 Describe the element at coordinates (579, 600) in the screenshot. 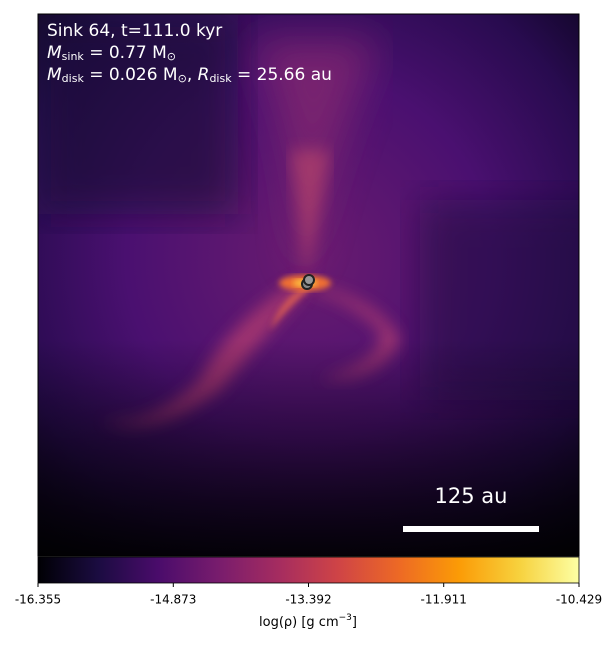

I see `colorbar-tick-label: -10.429` at that location.